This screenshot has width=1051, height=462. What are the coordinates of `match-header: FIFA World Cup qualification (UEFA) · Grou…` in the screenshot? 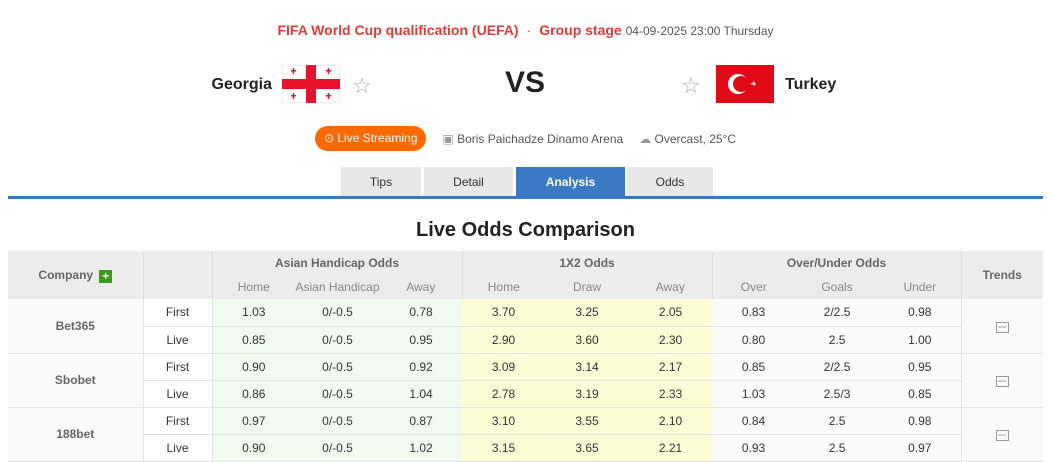 It's located at (525, 30).